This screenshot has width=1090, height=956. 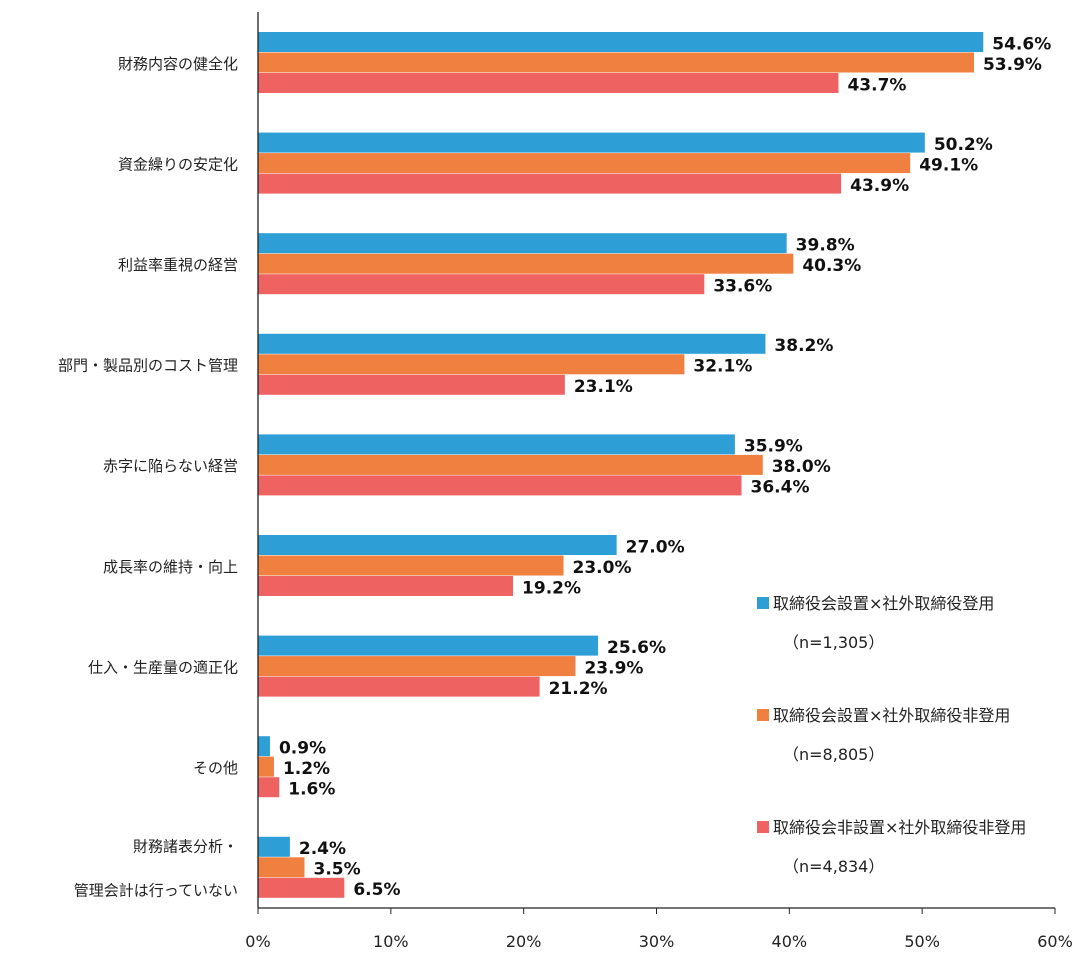 What do you see at coordinates (963, 145) in the screenshot?
I see `data-label: 50.2%` at bounding box center [963, 145].